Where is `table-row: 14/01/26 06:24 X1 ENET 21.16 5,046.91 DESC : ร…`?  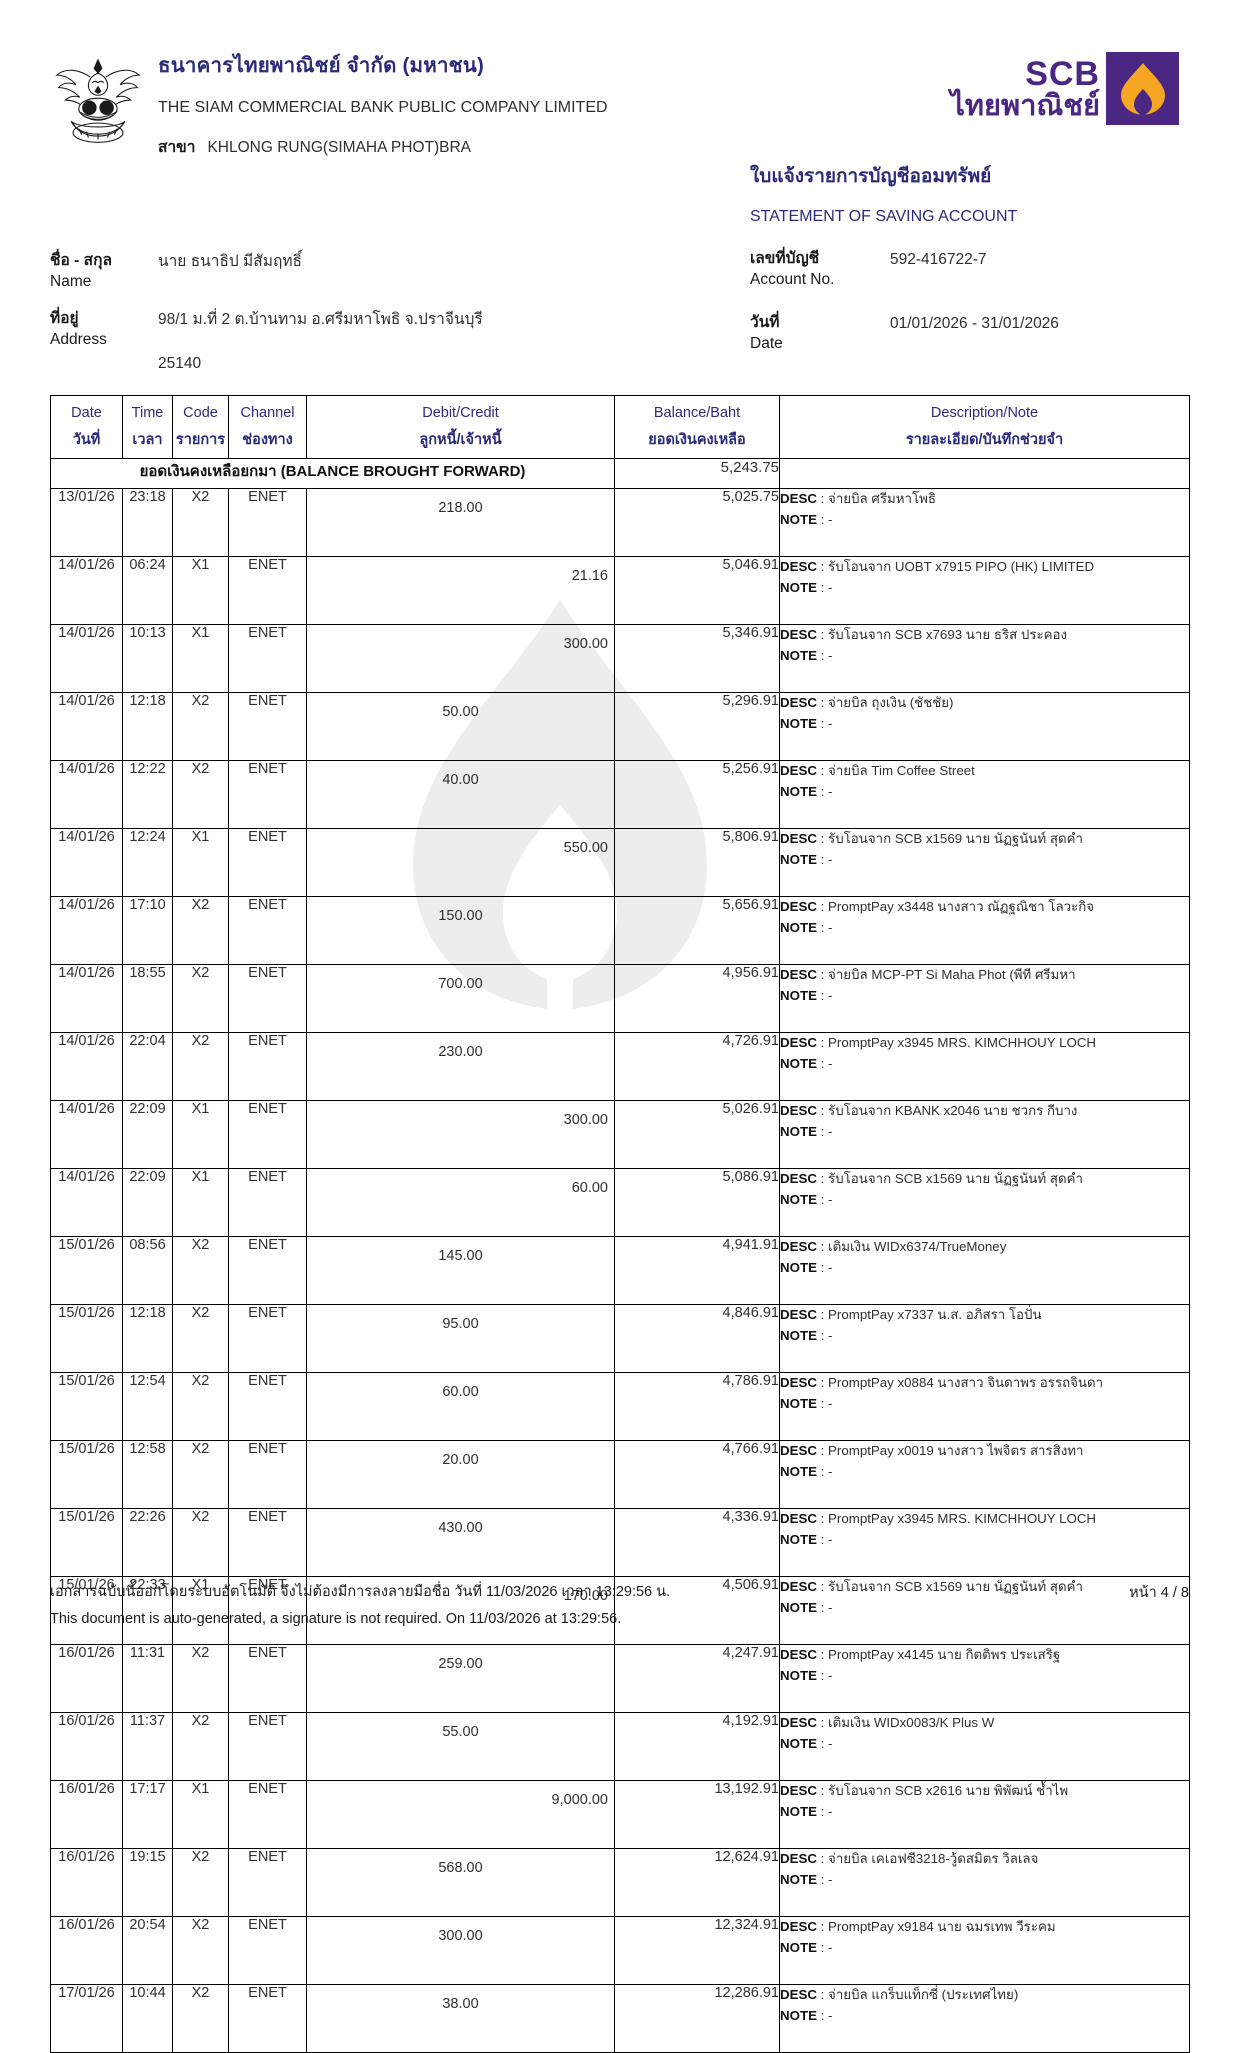
table-row: 14/01/26 06:24 X1 ENET 21.16 5,046.91 DESC : ร… is located at coordinates (620, 591).